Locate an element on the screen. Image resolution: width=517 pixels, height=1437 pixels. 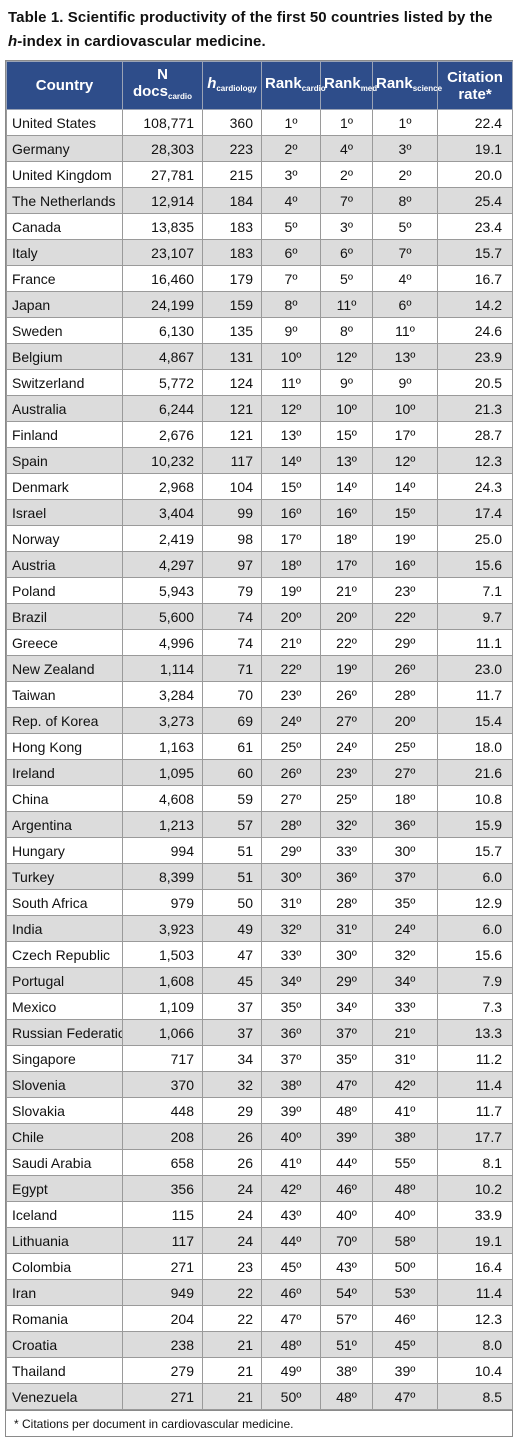
caption-h-symbol: h is located at coordinates (13, 41).